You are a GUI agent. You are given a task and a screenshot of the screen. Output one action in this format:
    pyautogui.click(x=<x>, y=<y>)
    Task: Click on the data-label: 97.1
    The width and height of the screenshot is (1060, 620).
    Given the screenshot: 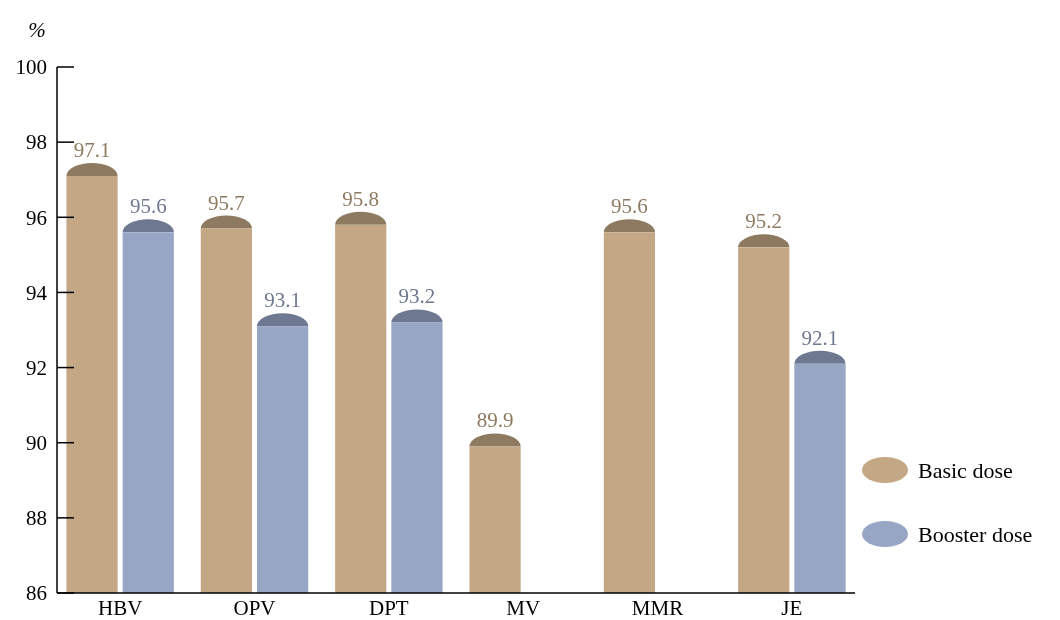 What is the action you would take?
    pyautogui.click(x=92, y=149)
    